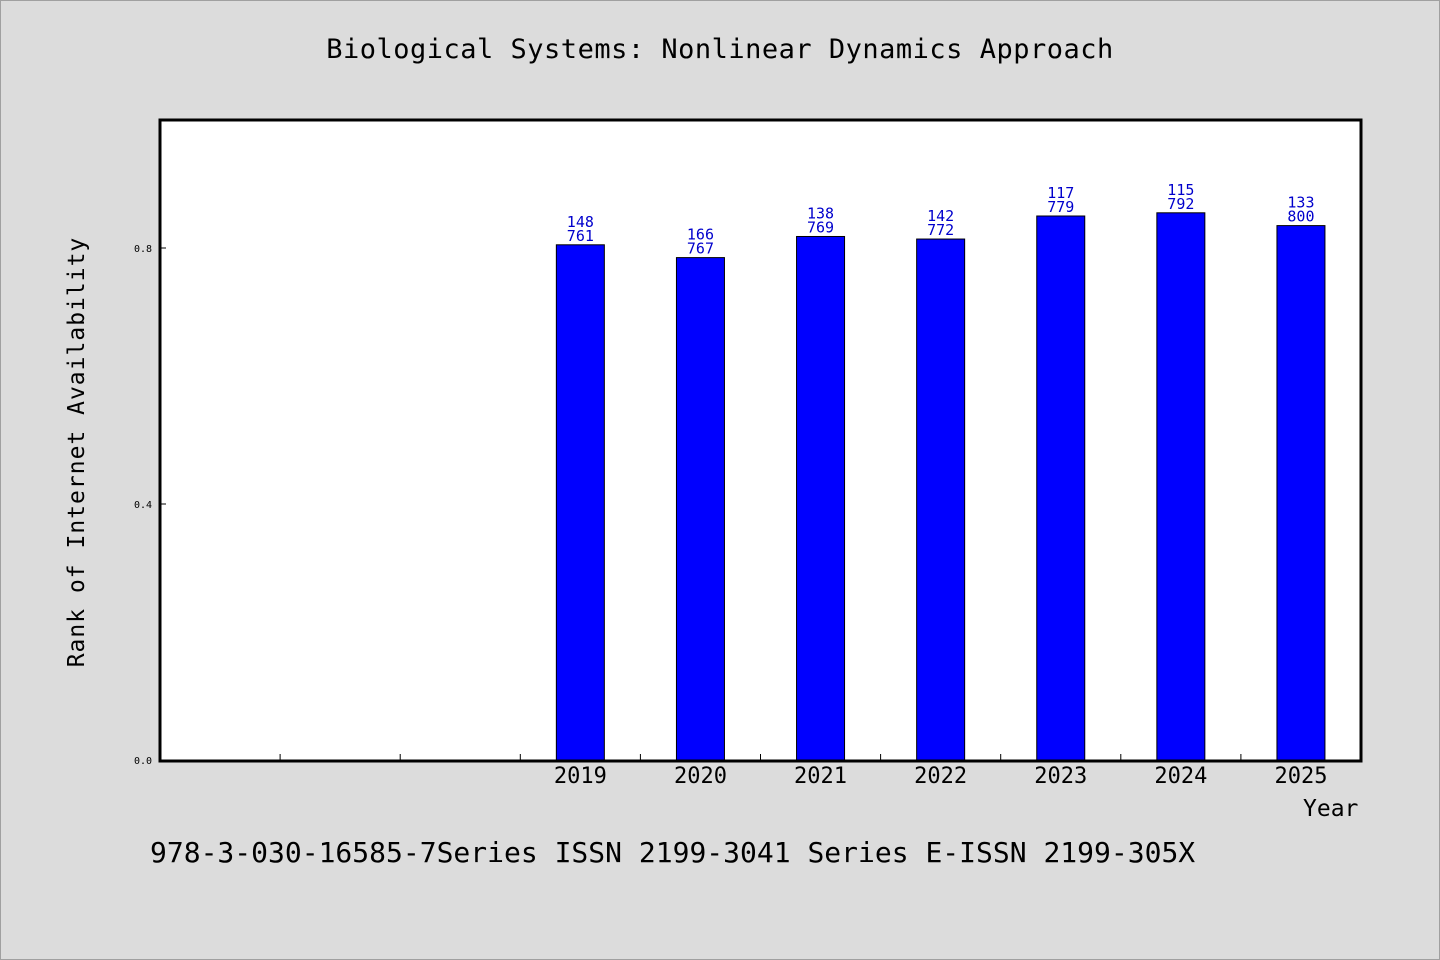  What do you see at coordinates (820, 227) in the screenshot?
I see `bar-value-label: 769` at bounding box center [820, 227].